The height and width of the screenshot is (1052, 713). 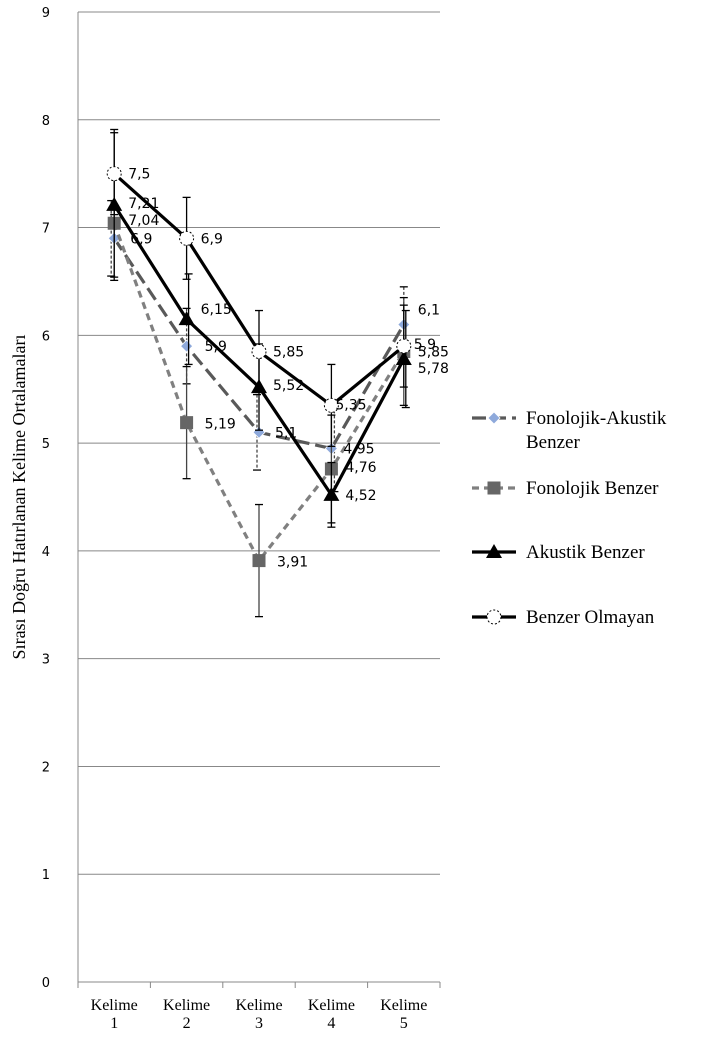 What do you see at coordinates (46, 498) in the screenshot?
I see `y-tick-labels: 0 1 2 3 4 5 6 7 8 9` at bounding box center [46, 498].